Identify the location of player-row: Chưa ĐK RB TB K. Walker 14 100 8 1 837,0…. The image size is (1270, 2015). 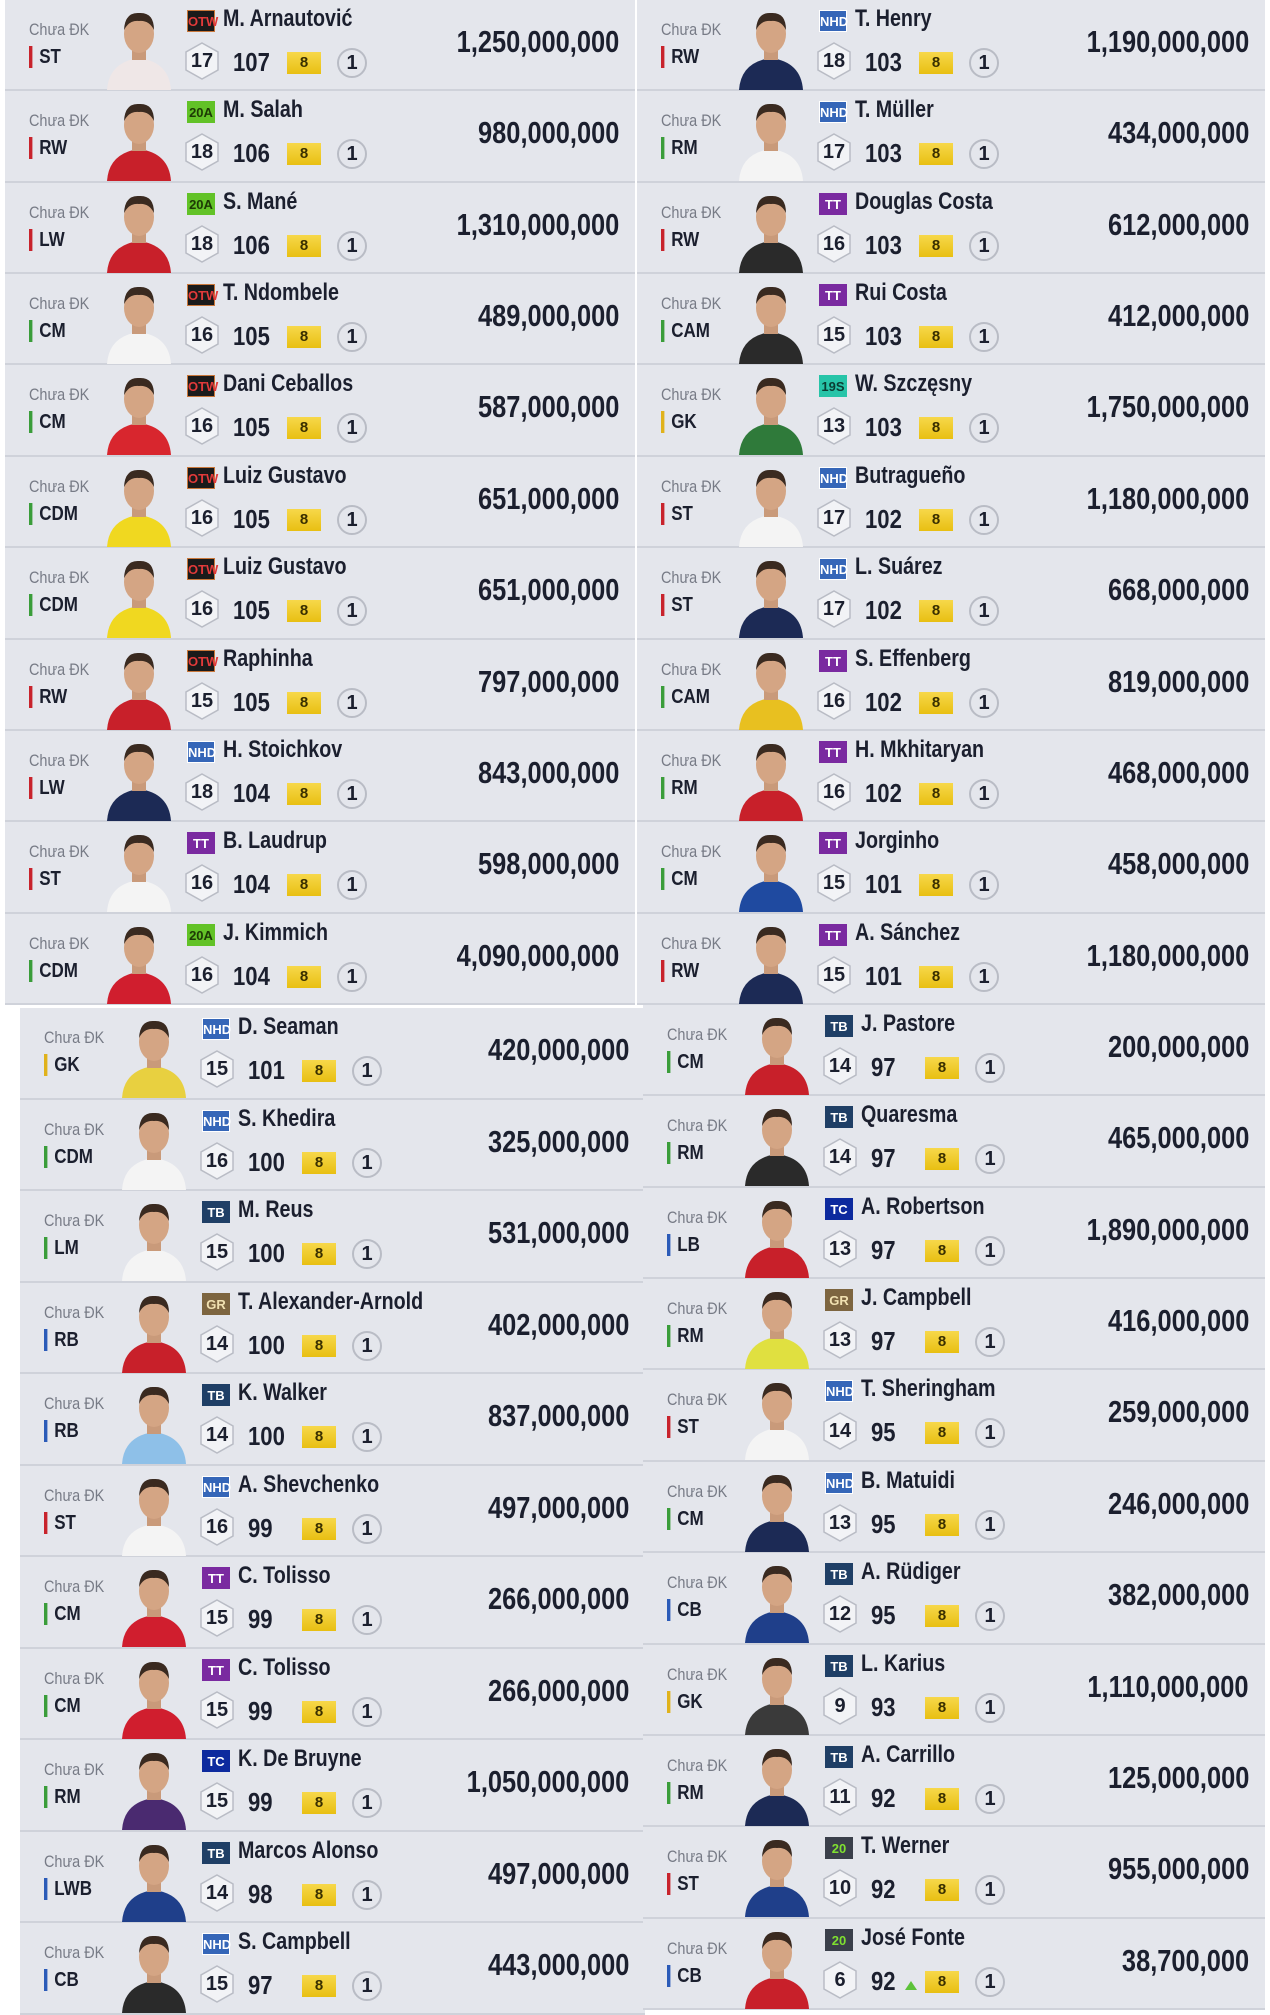
(332, 1420).